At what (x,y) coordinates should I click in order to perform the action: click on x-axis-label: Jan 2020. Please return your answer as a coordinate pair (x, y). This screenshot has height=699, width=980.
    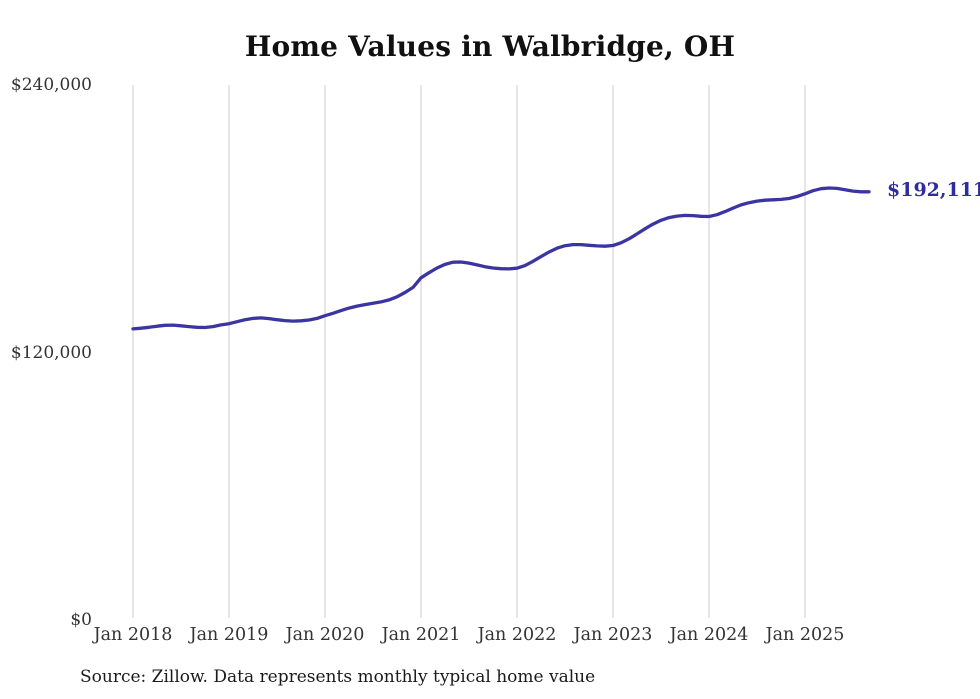
    Looking at the image, I should click on (325, 635).